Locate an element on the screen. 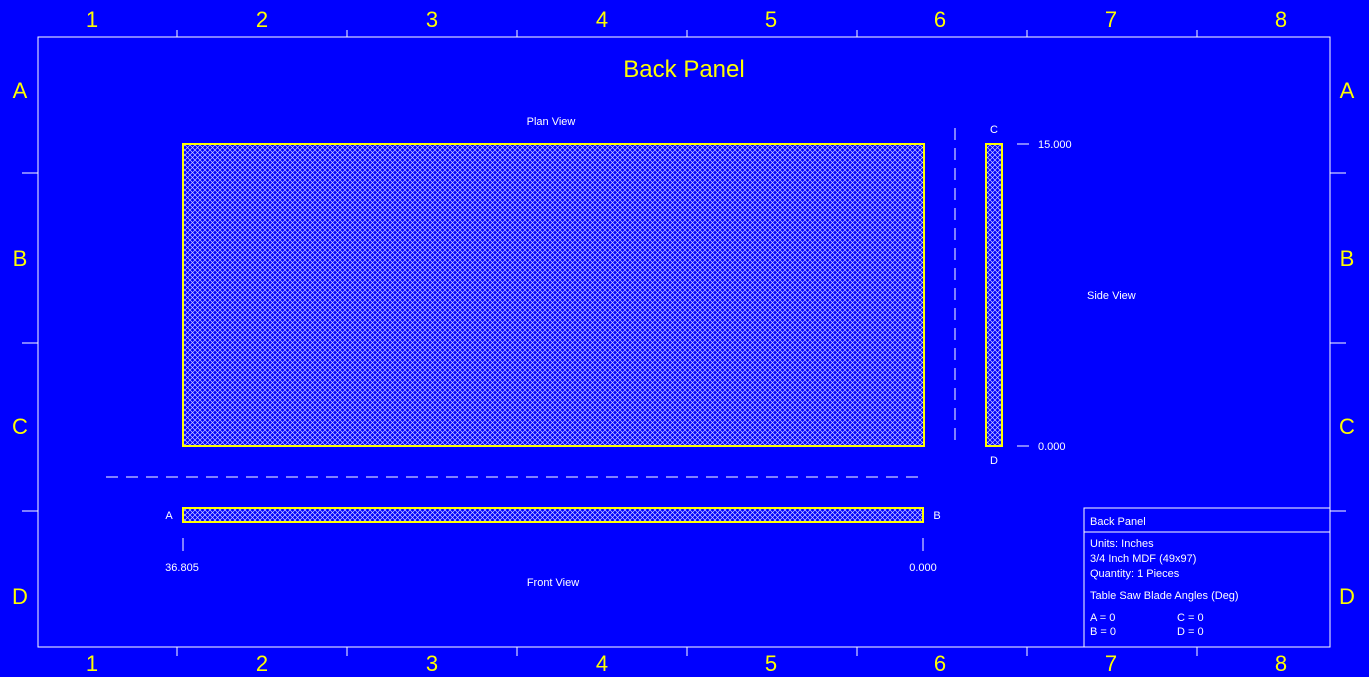 Image resolution: width=1369 pixels, height=677 pixels. title-block-angles-heading: Table Saw Blade Angles (Deg) is located at coordinates (1164, 596).